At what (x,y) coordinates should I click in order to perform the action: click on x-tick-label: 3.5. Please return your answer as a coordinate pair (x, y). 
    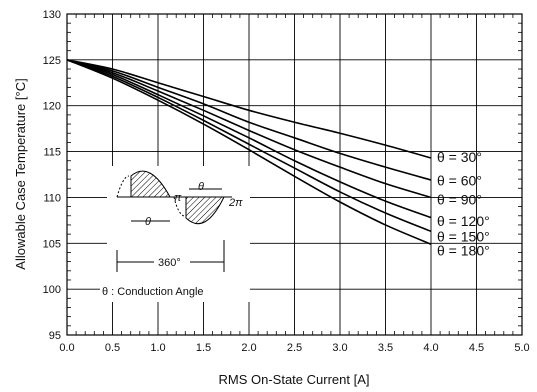
    Looking at the image, I should click on (385, 348).